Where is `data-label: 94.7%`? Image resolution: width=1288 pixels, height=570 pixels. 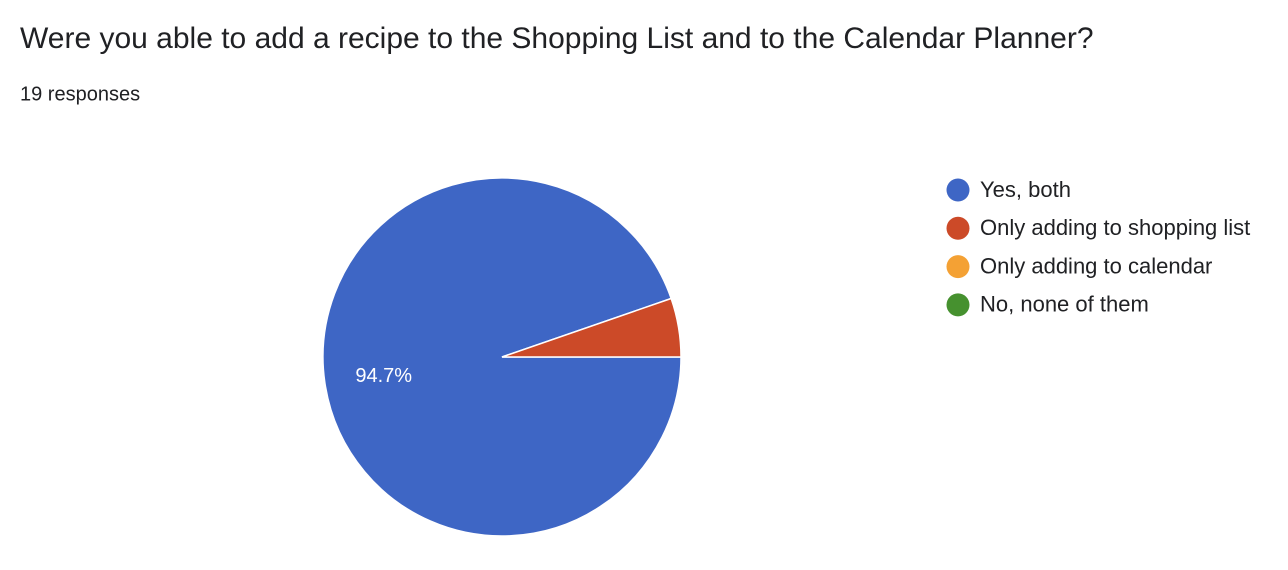
data-label: 94.7% is located at coordinates (383, 376).